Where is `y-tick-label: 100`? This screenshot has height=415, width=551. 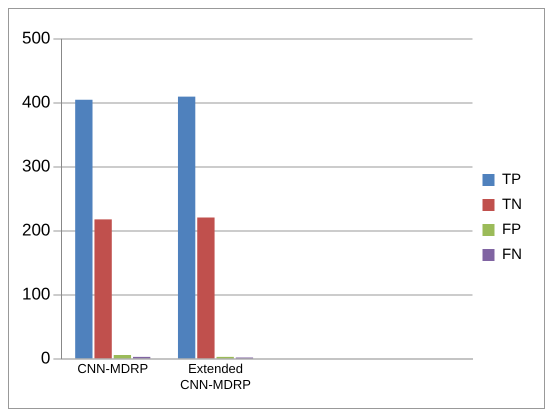 y-tick-label: 100 is located at coordinates (36, 294).